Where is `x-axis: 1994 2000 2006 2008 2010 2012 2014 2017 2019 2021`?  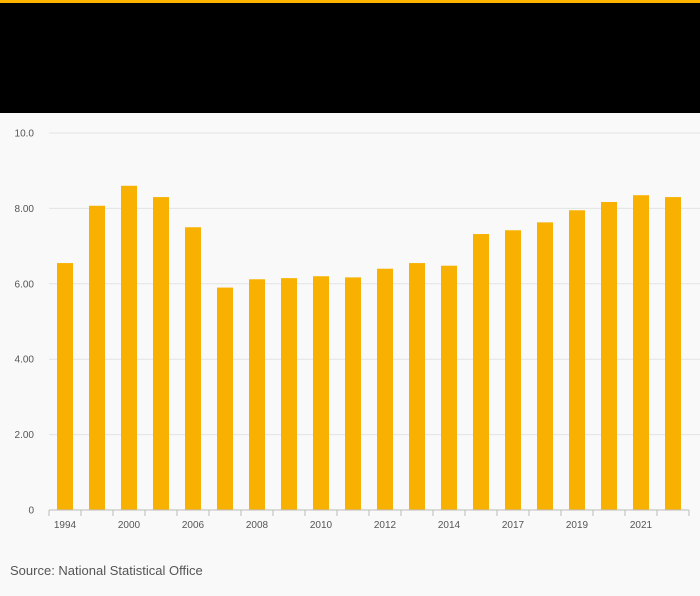
x-axis: 1994 2000 2006 2008 2010 2012 2014 2017 2019 2021 is located at coordinates (369, 520).